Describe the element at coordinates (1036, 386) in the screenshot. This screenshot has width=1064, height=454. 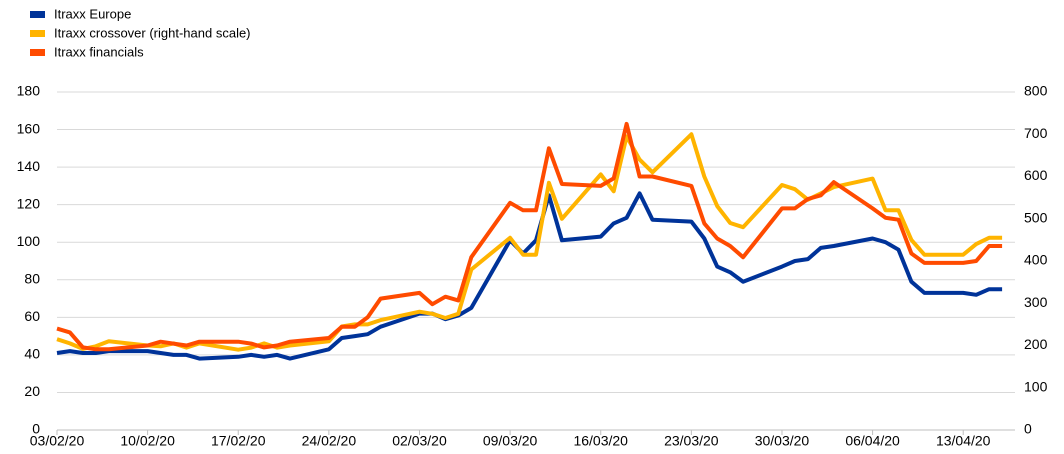
I see `y2-tick-label: 100` at that location.